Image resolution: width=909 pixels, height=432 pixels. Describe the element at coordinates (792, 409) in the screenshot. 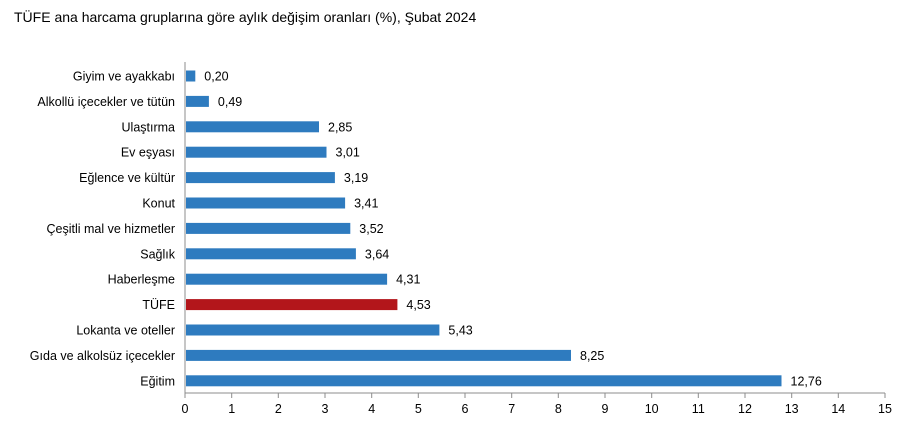

I see `x-tick-label-13: 13` at that location.